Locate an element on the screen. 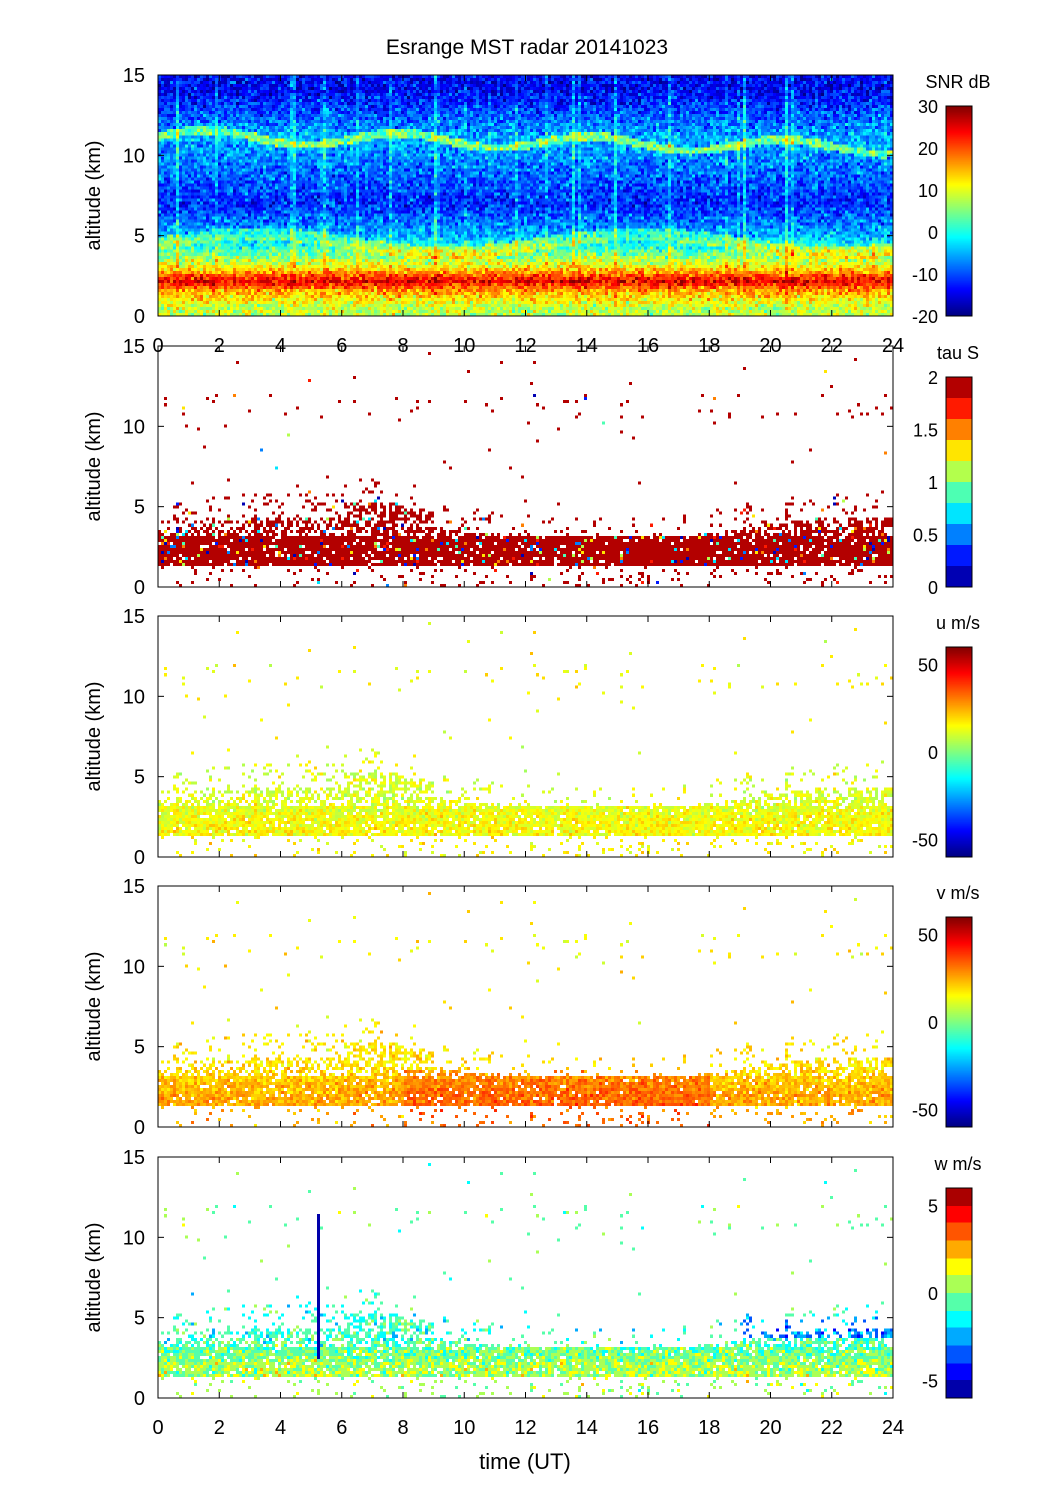 The image size is (1051, 1501). colorbar-w is located at coordinates (959, 1293).